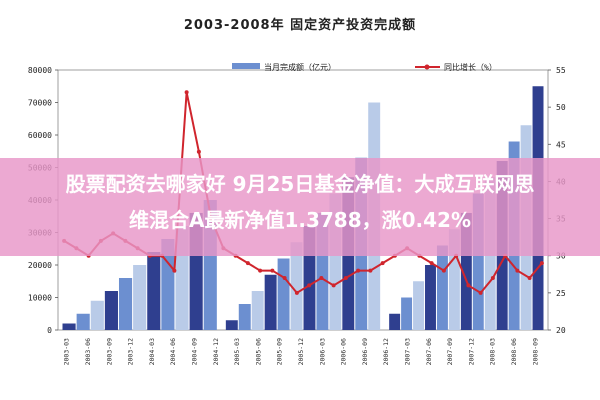 The image size is (600, 400). What do you see at coordinates (301, 351) in the screenshot?
I see `x-tick-label: 2005-12` at bounding box center [301, 351].